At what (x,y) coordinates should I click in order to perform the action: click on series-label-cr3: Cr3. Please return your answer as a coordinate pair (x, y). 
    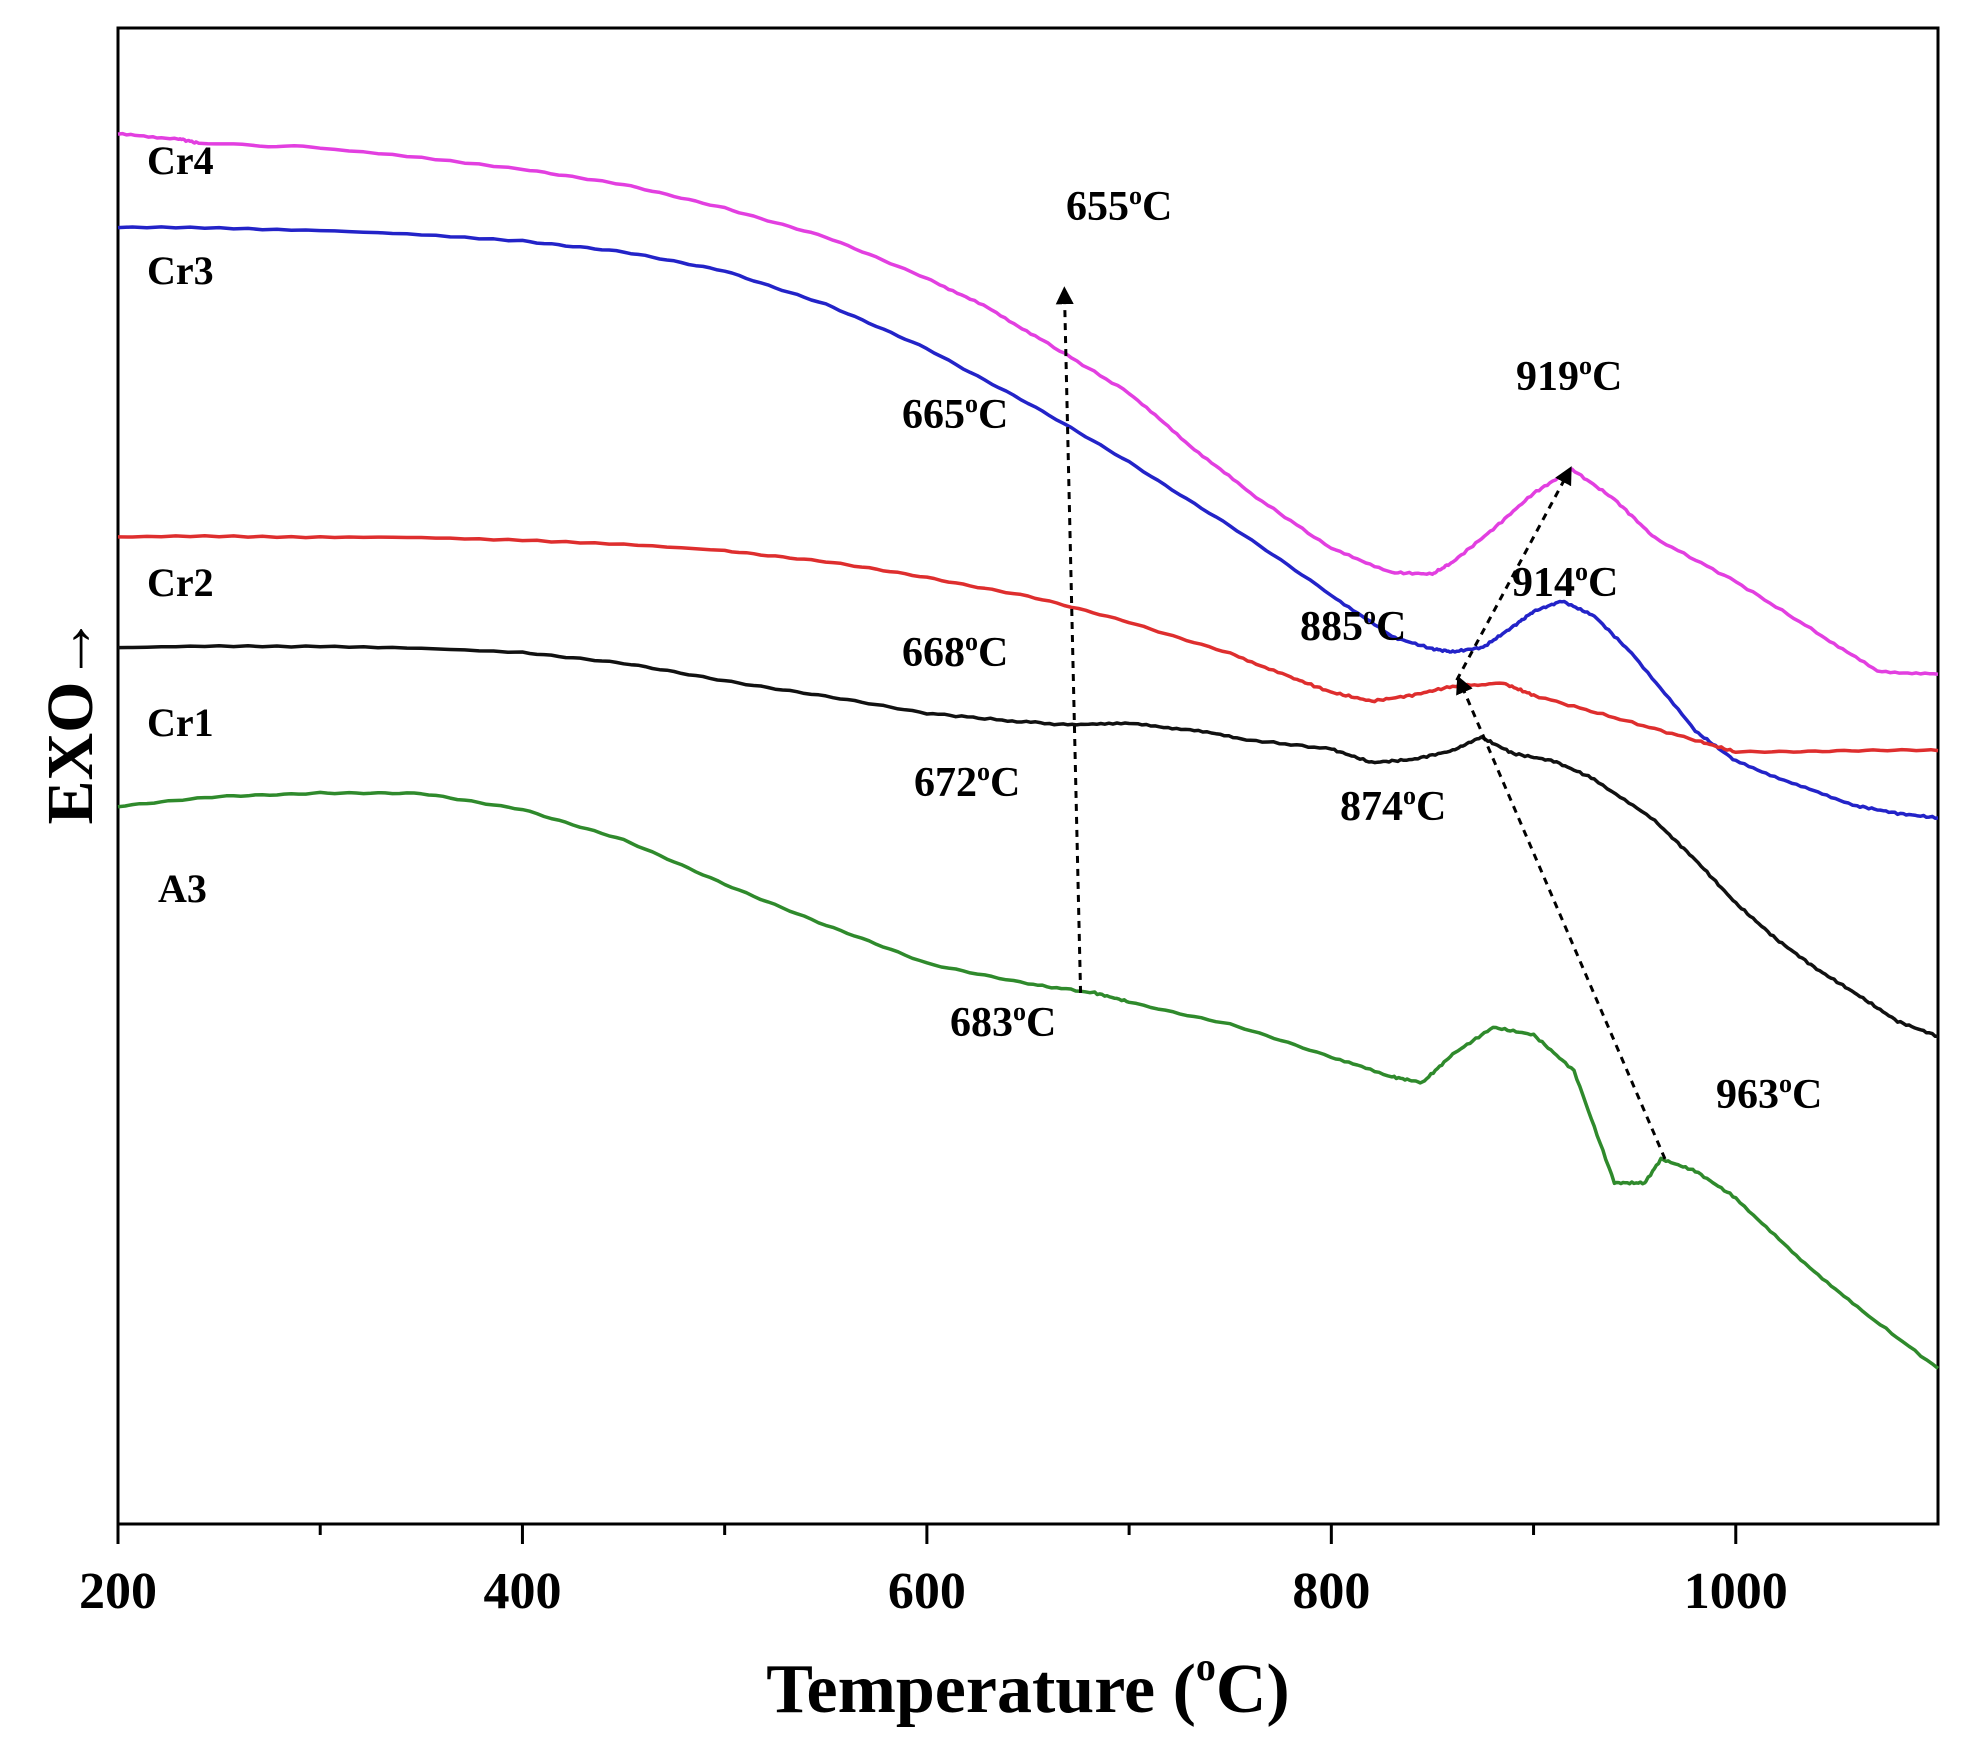
    Looking at the image, I should click on (180, 270).